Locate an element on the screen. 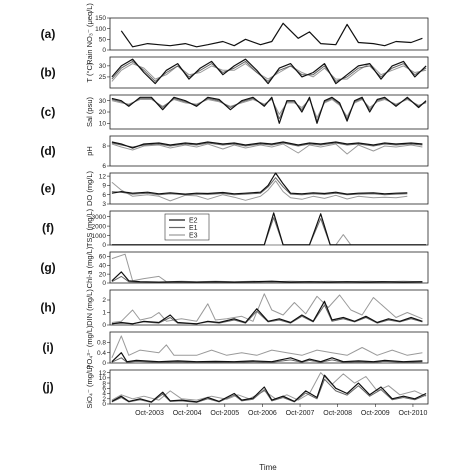 Image resolution: width=474 pixels, height=474 pixels. x-tick-label: Oct-2004 is located at coordinates (187, 413).